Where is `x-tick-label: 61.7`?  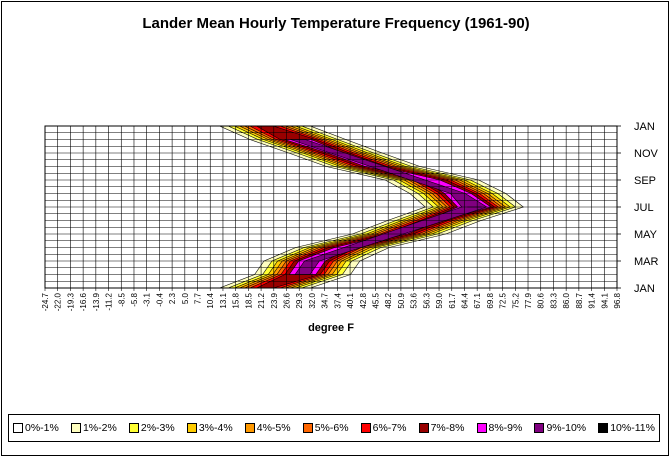 x-tick-label: 61.7 is located at coordinates (452, 300).